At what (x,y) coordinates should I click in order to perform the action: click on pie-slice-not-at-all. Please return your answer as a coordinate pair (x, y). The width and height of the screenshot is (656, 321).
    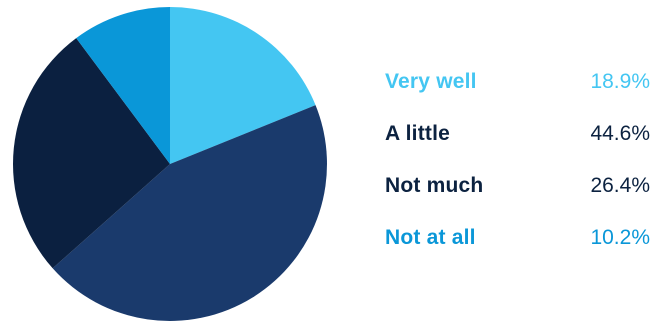
    Looking at the image, I should click on (123, 85).